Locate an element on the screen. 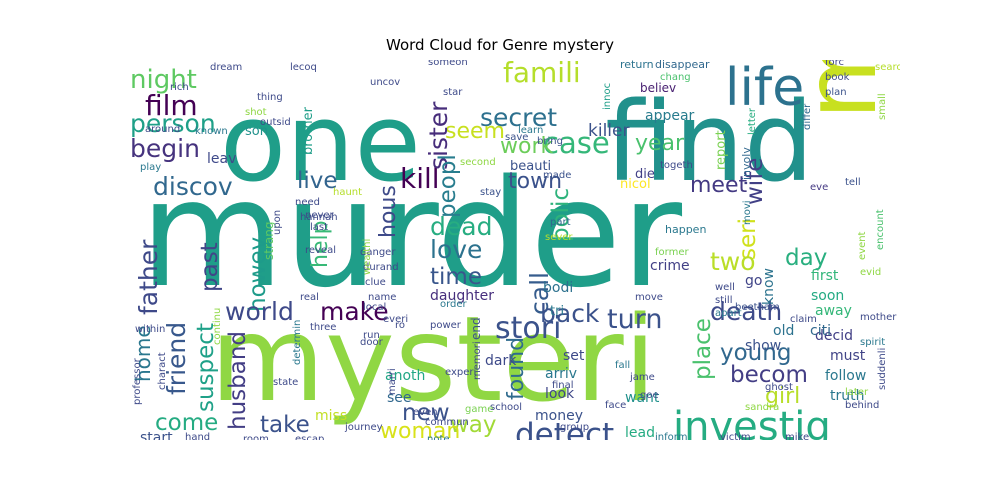 Image resolution: width=1000 pixels, height=500 pixels. word-differ: differ is located at coordinates (807, 116).